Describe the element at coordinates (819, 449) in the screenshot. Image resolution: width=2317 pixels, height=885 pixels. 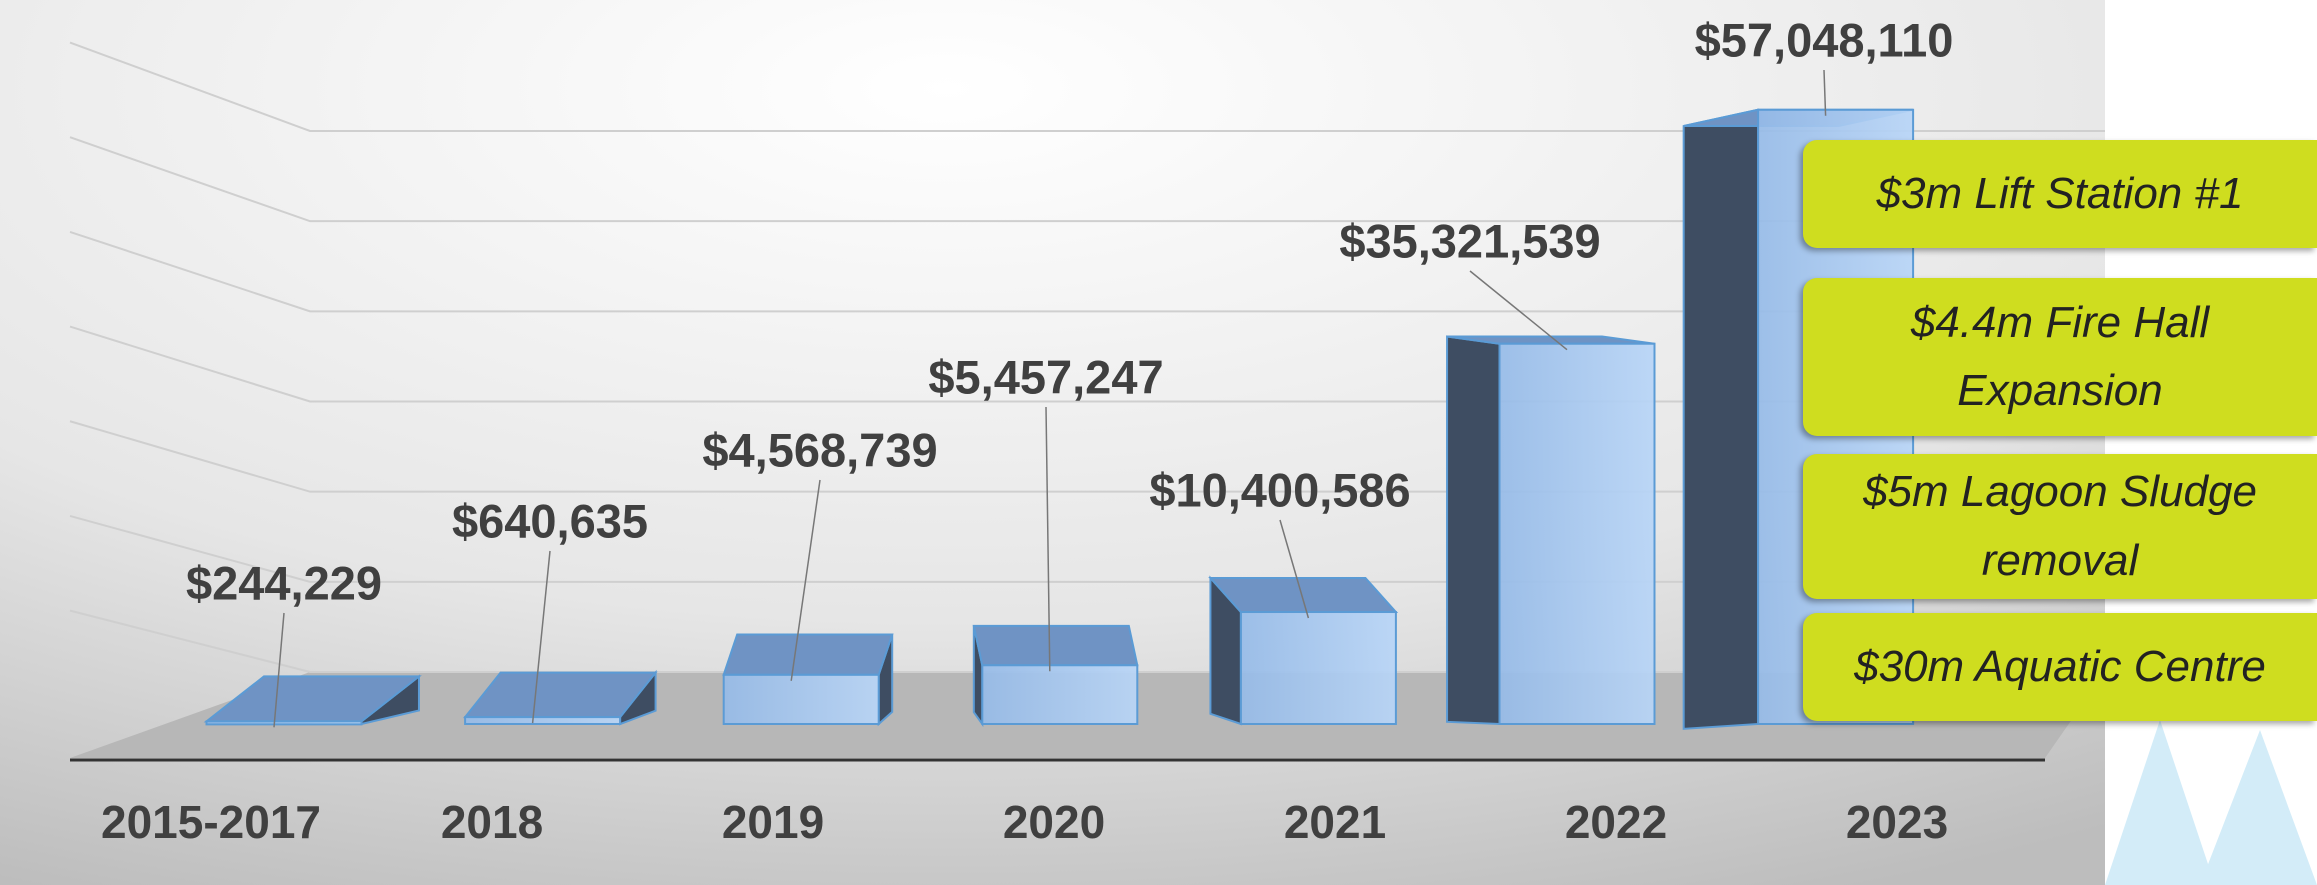
I see `value-label: $4,568,739` at that location.